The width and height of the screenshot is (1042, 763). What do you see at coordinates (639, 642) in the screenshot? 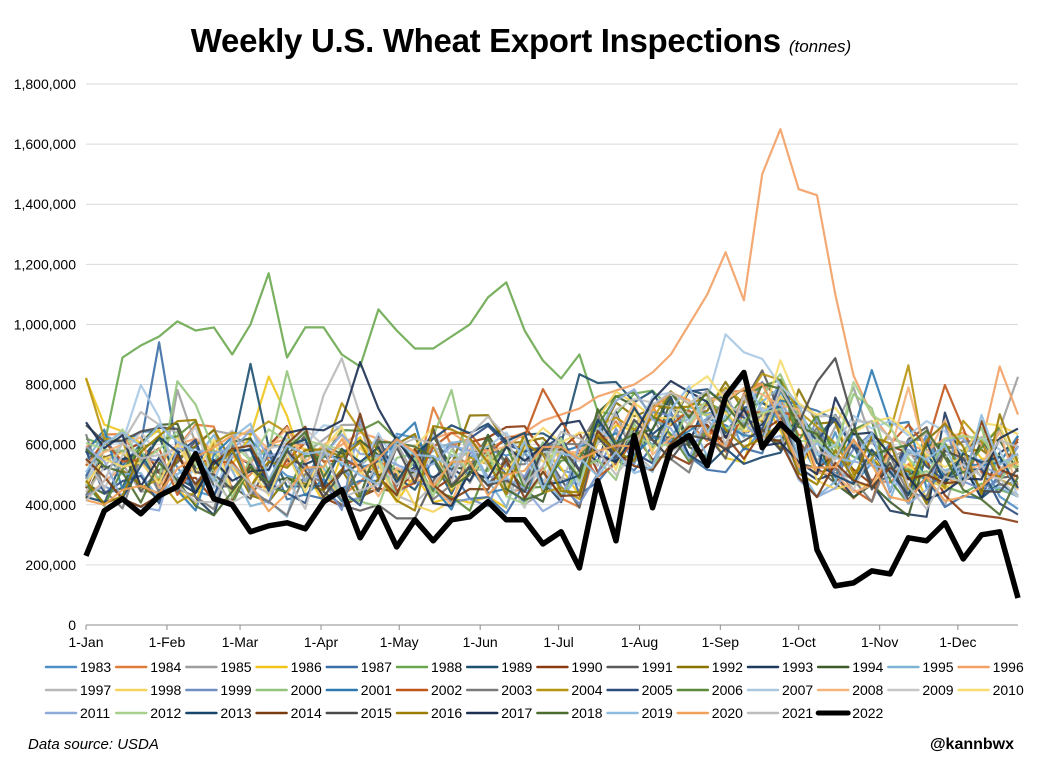
I see `x-tick-label: 1-Aug` at bounding box center [639, 642].